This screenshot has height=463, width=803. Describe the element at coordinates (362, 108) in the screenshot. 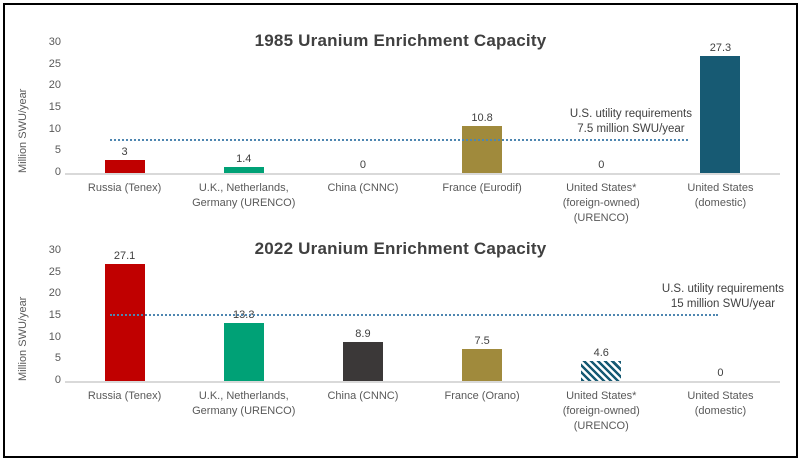

I see `col-china: 0` at that location.